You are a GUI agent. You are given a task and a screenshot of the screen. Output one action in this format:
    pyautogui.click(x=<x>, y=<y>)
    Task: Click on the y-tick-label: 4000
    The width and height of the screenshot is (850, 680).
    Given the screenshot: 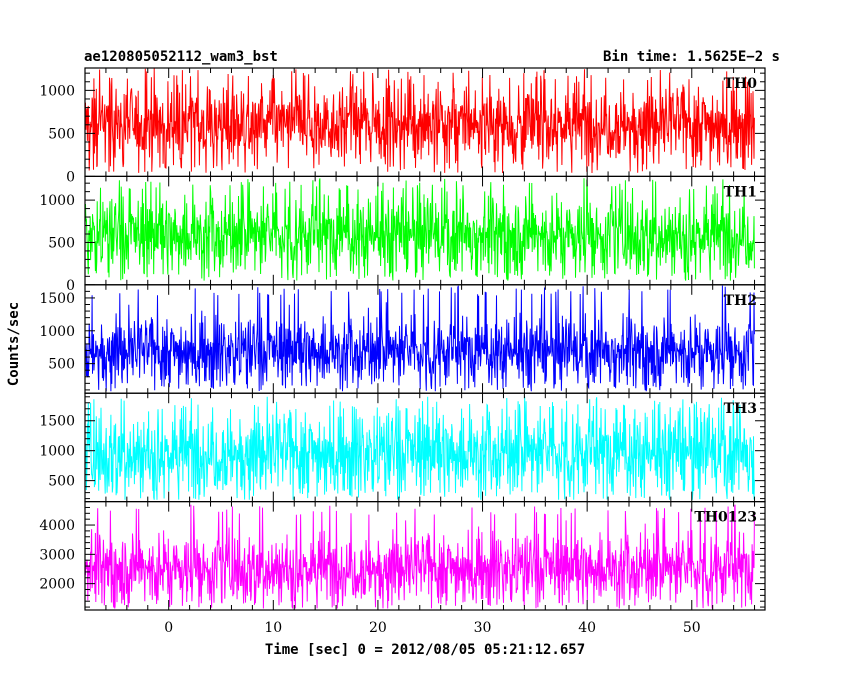 What is the action you would take?
    pyautogui.click(x=57, y=526)
    